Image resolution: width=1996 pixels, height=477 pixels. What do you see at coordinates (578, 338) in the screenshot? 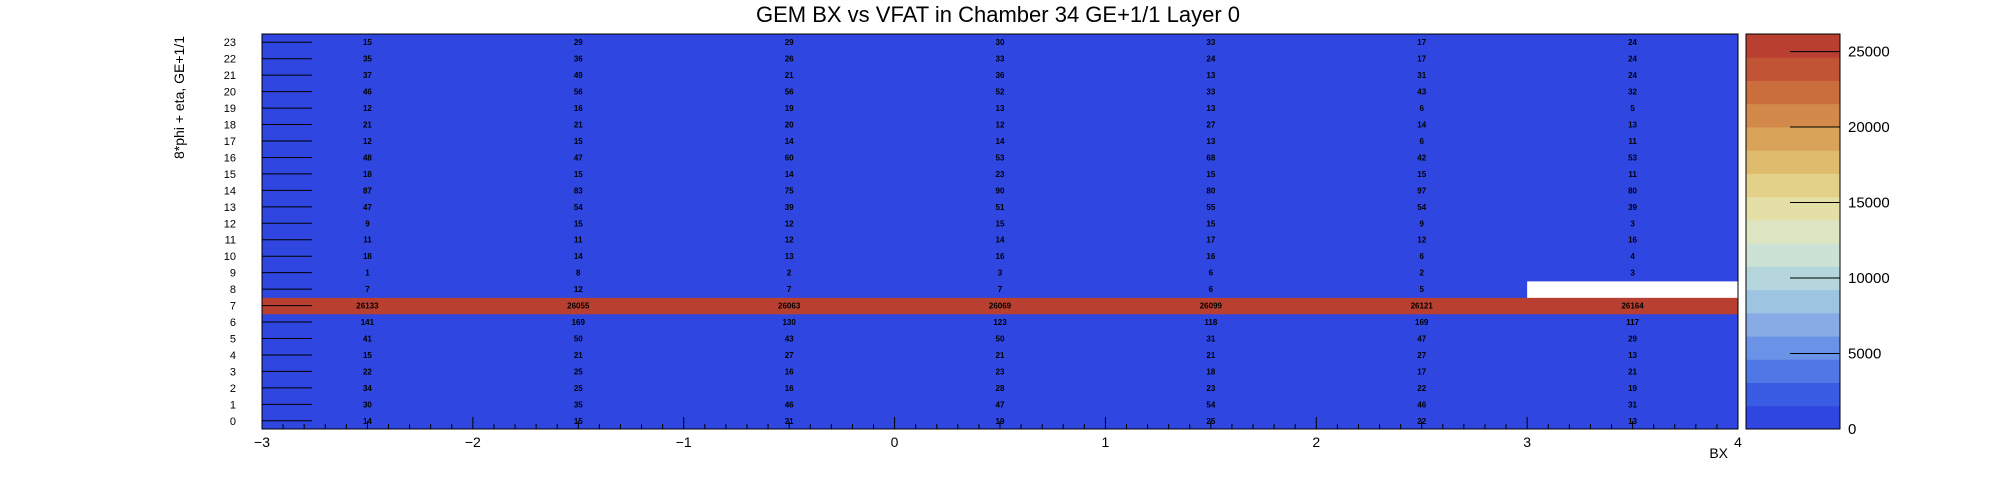
I see `cell-value-label: 50` at bounding box center [578, 338].